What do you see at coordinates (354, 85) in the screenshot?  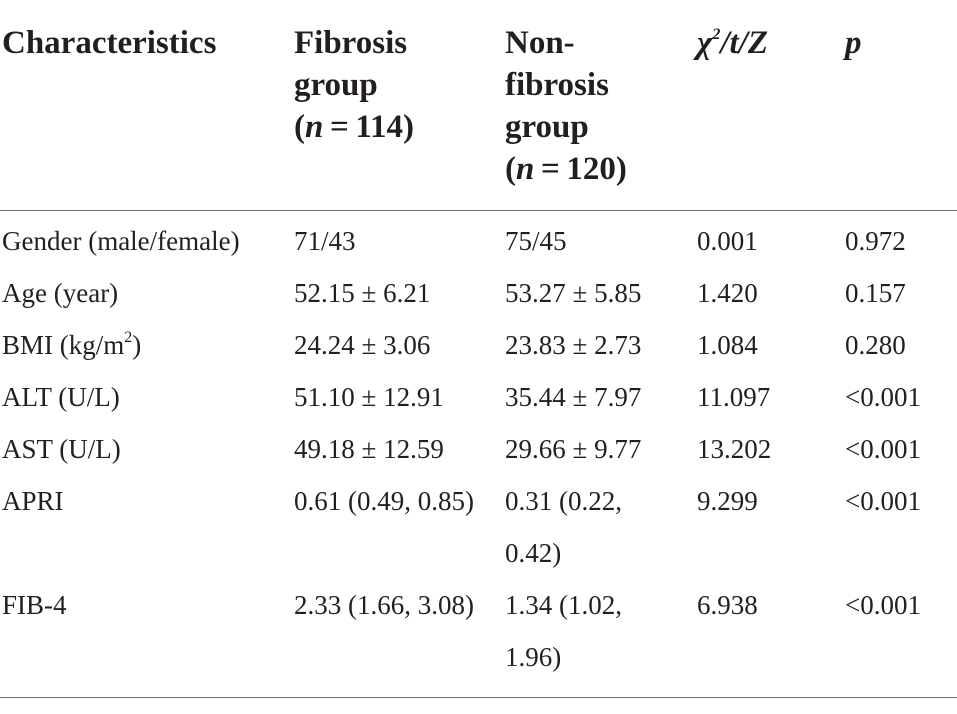 I see `header-fibrosis-group: Fibrosis group (n = 114)` at bounding box center [354, 85].